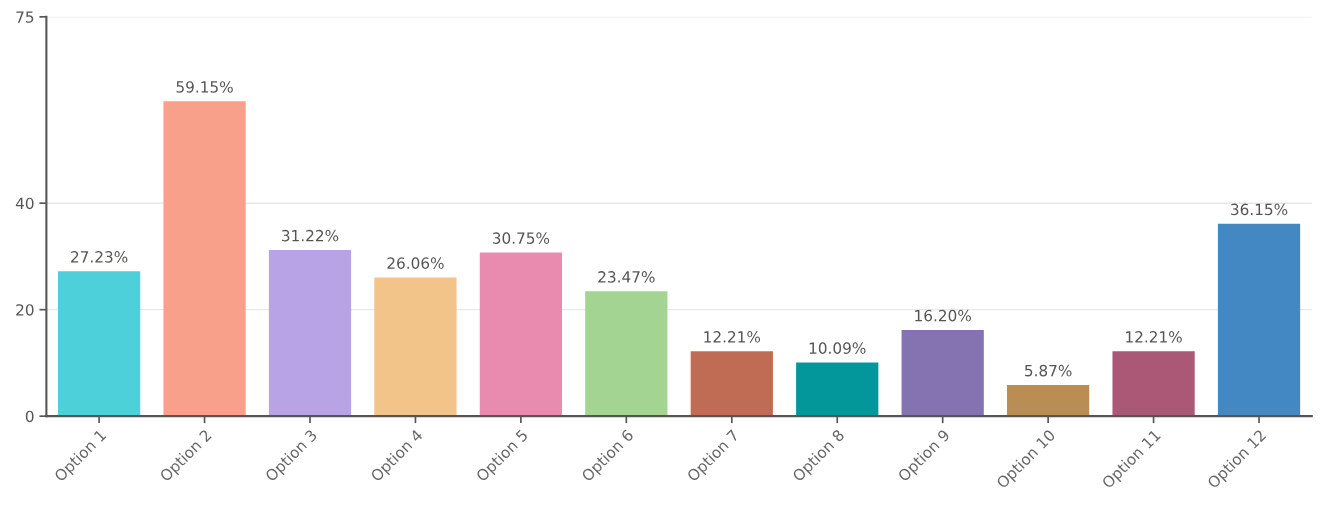  Describe the element at coordinates (24, 203) in the screenshot. I see `y-tick-label: 40` at that location.